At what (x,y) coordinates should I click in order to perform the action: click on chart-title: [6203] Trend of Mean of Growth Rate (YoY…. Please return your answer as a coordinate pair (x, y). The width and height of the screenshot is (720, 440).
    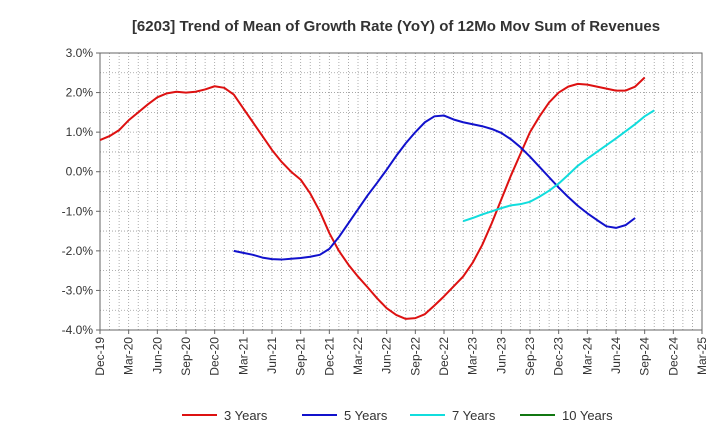
    Looking at the image, I should click on (396, 26).